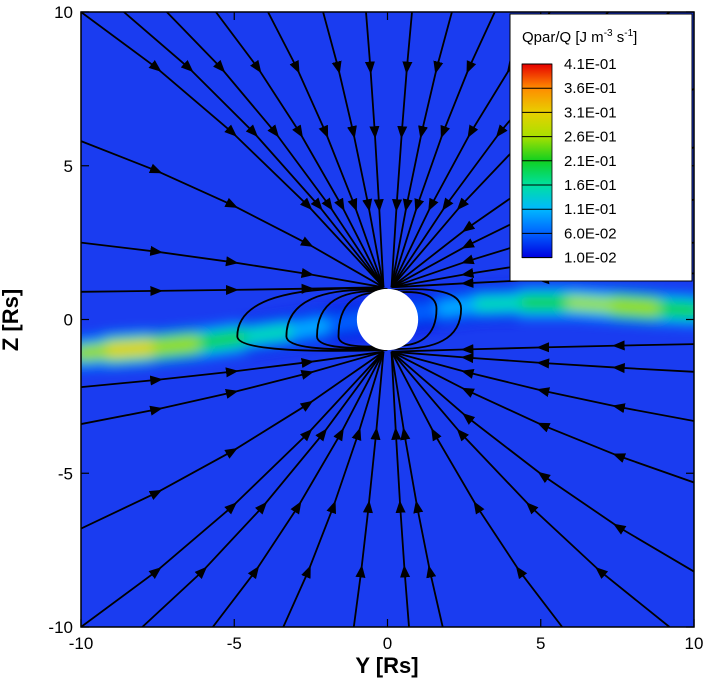 Image resolution: width=709 pixels, height=685 pixels. Describe the element at coordinates (590, 209) in the screenshot. I see `legend-level-label: 1.1E-01` at that location.